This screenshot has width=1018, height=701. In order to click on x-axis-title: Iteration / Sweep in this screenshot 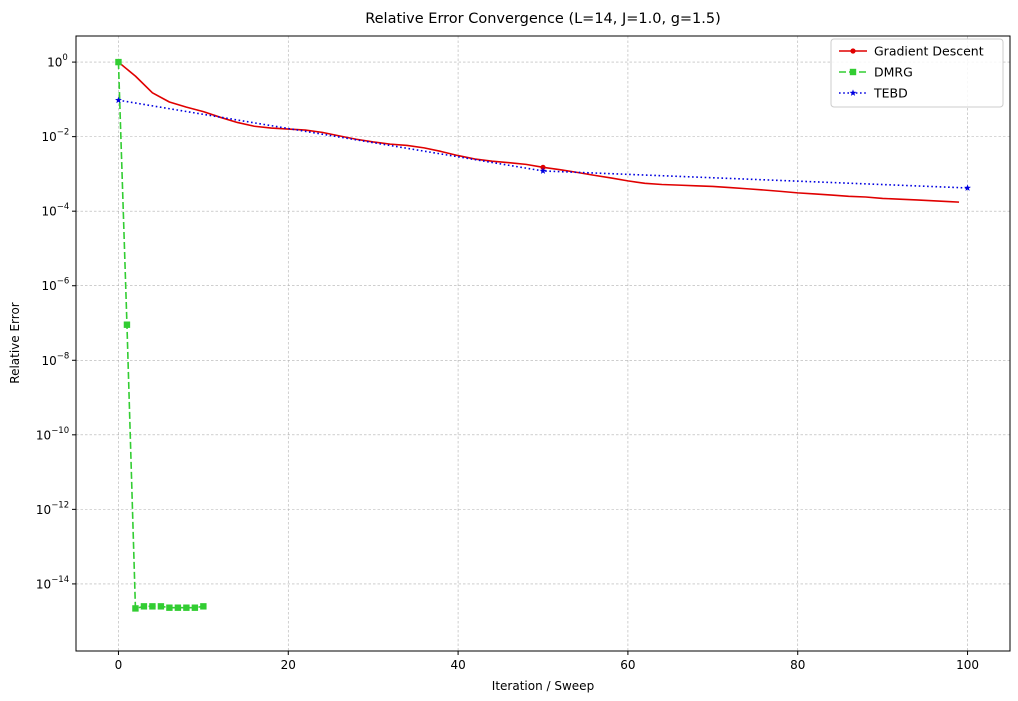, I will do `click(543, 686)`.